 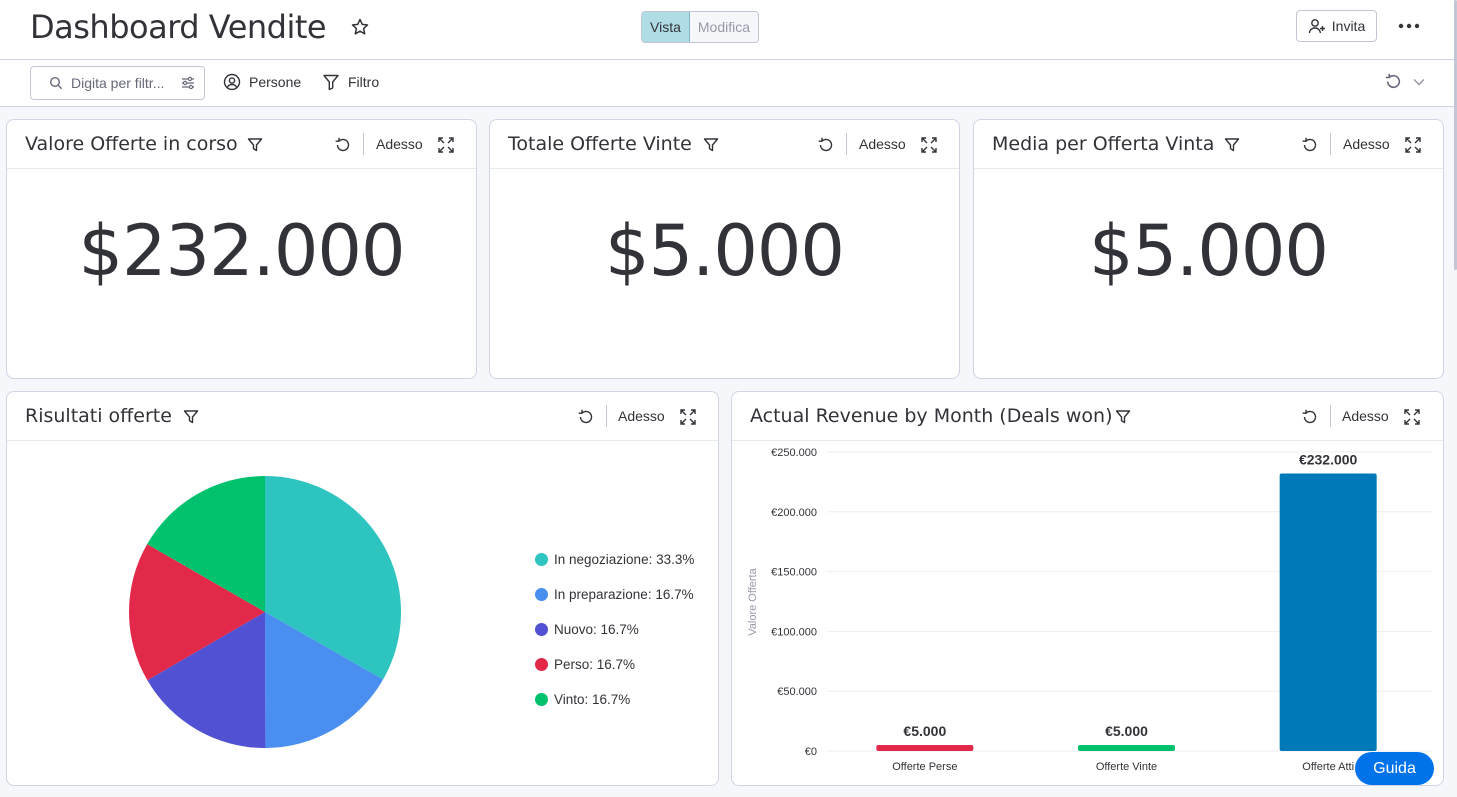 What do you see at coordinates (1394, 768) in the screenshot?
I see `guida-button: Guida` at bounding box center [1394, 768].